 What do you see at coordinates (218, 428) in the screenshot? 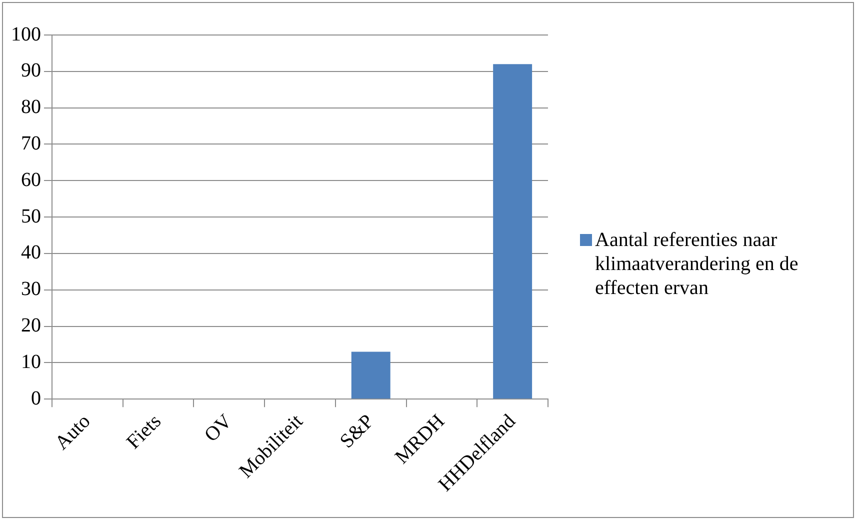
I see `x-tick-label: OV` at bounding box center [218, 428].